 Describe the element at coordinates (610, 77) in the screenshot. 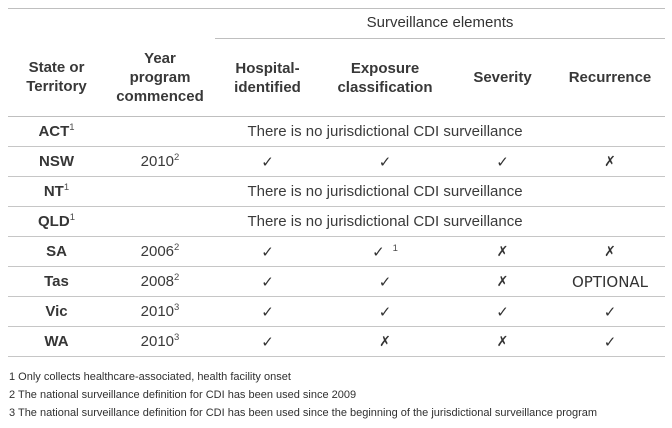

I see `header-recurrence: Recurrence` at that location.